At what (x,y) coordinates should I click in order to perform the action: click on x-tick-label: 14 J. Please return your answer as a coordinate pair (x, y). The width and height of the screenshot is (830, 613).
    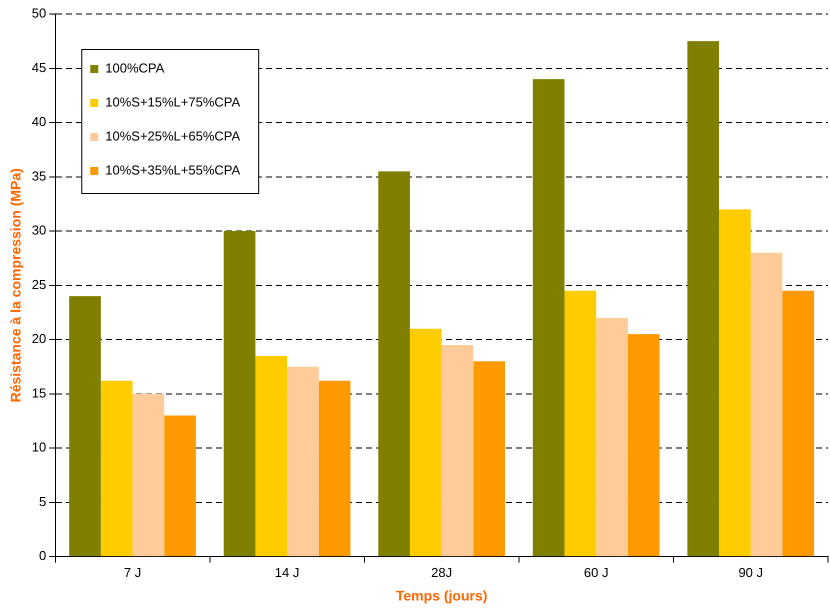
    Looking at the image, I should click on (287, 572).